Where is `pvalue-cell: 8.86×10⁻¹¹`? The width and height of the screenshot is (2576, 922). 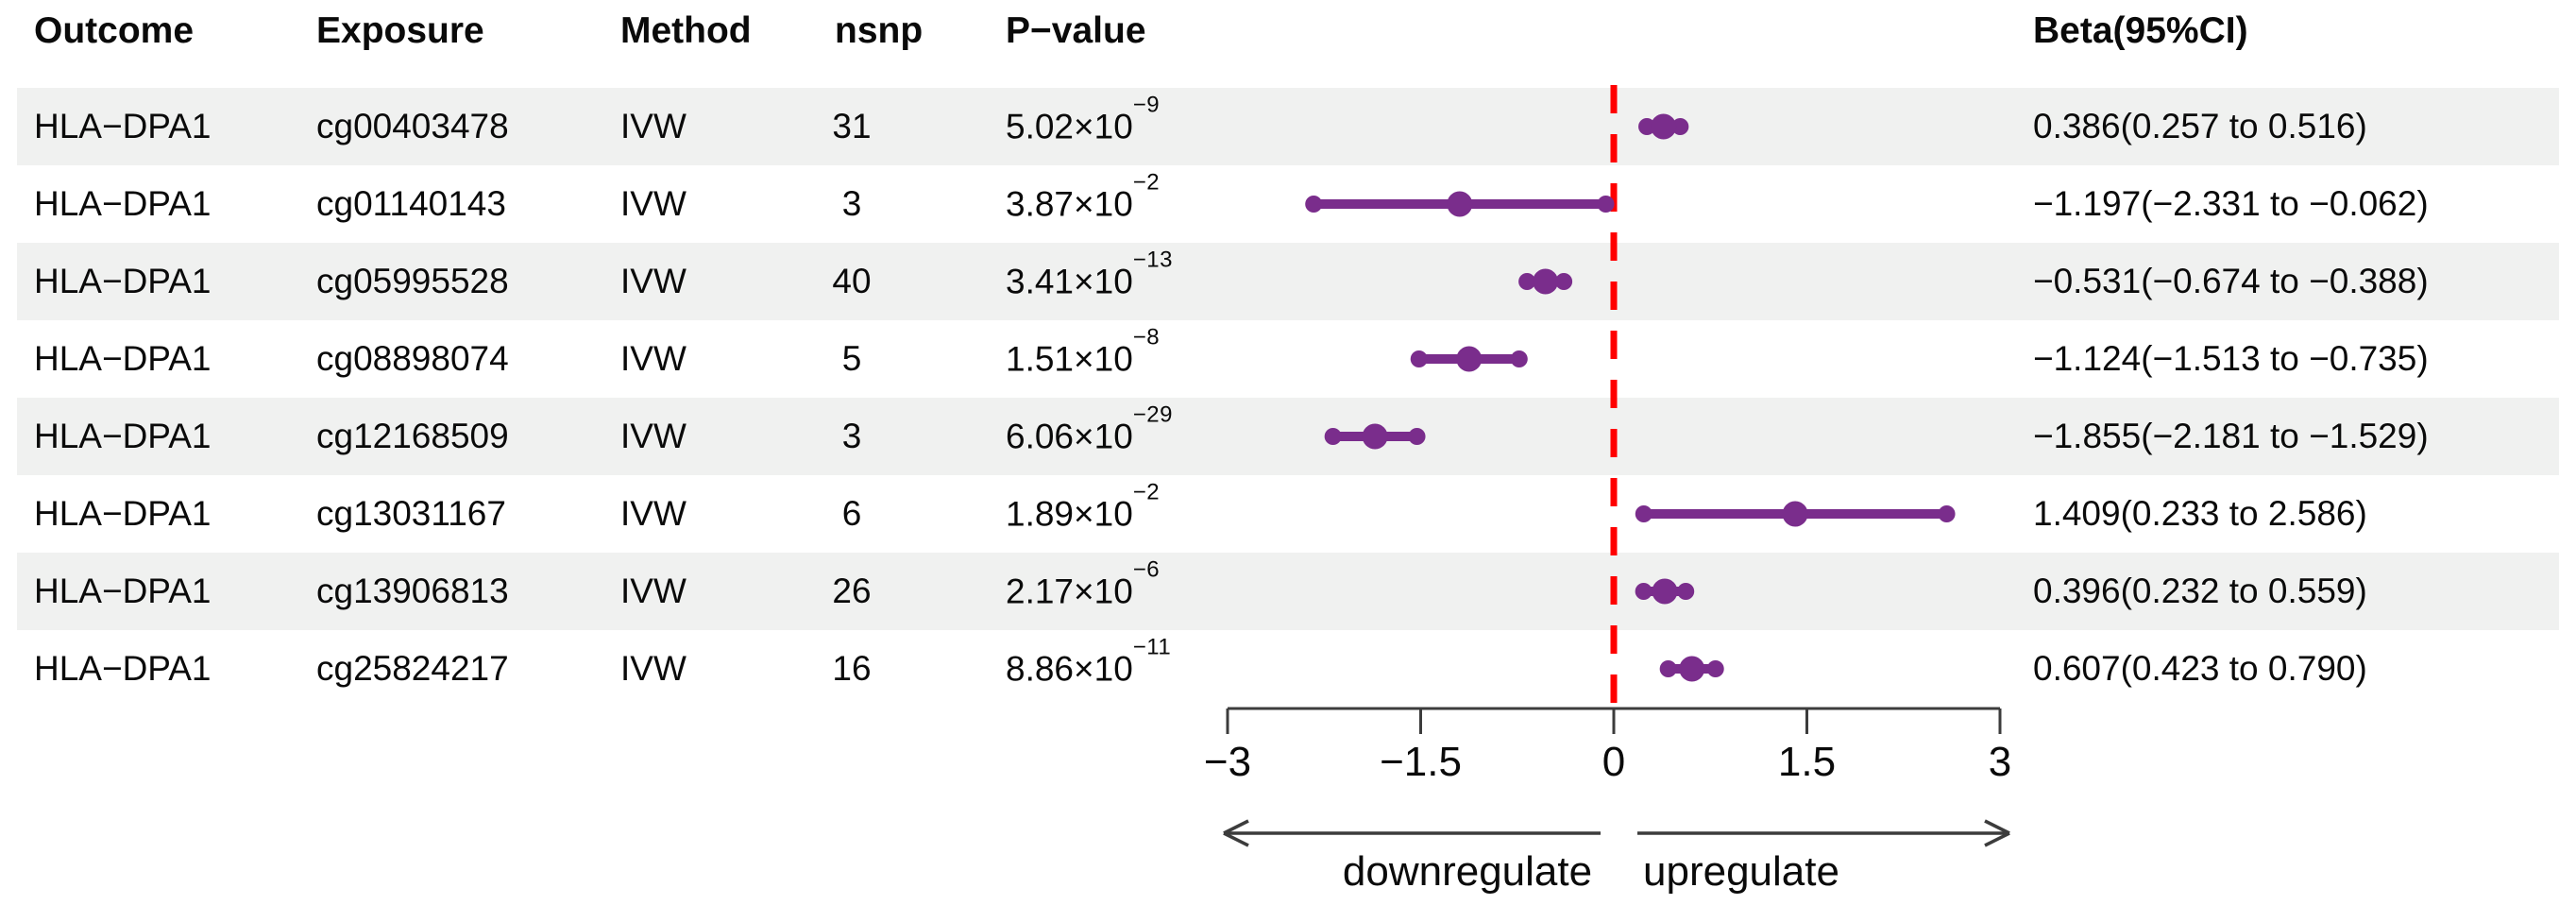 pvalue-cell: 8.86×10⁻¹¹ is located at coordinates (1088, 662).